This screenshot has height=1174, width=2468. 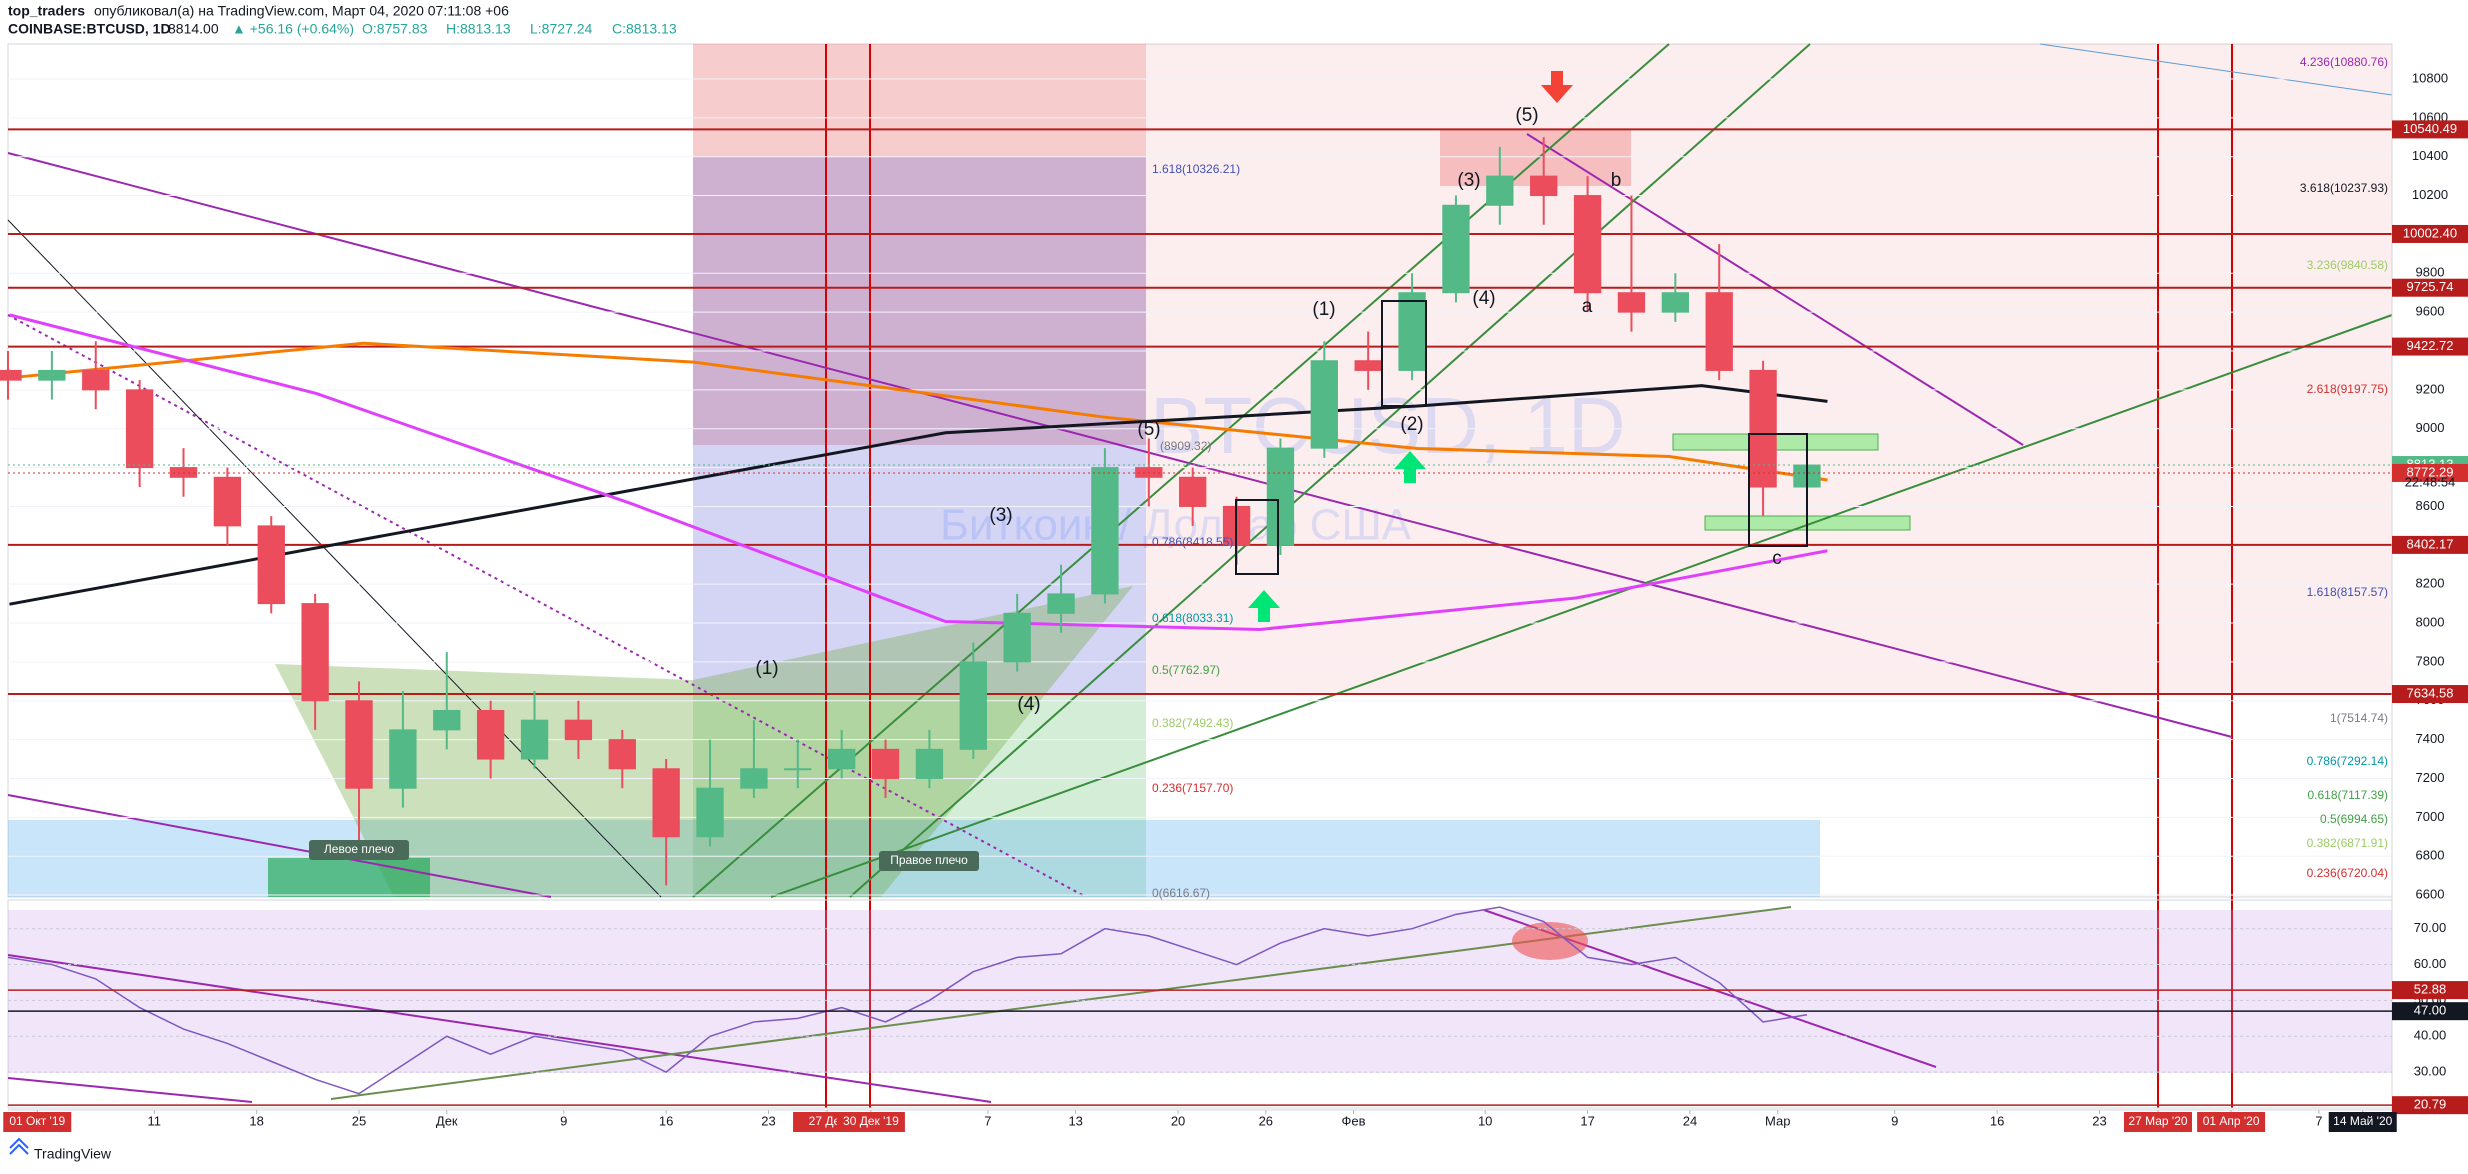 What do you see at coordinates (2430, 777) in the screenshot?
I see `y-tick-label: 7200` at bounding box center [2430, 777].